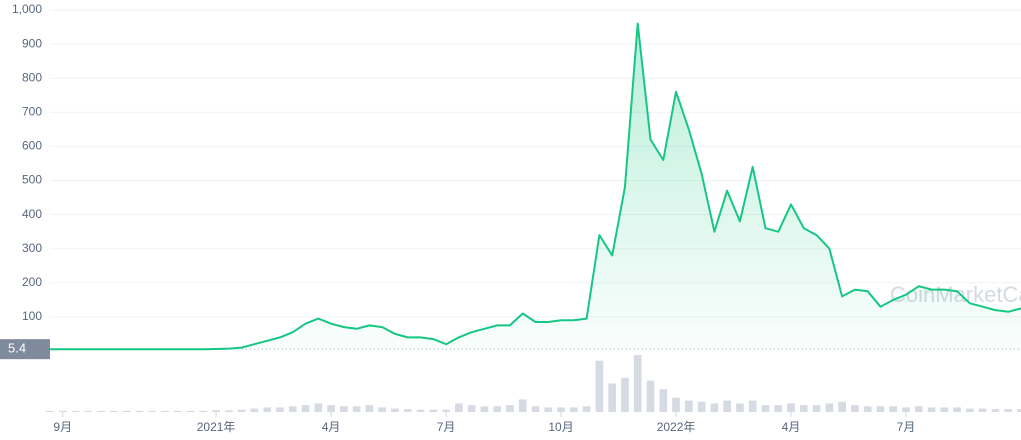  I want to click on reference-label-box, so click(25, 349).